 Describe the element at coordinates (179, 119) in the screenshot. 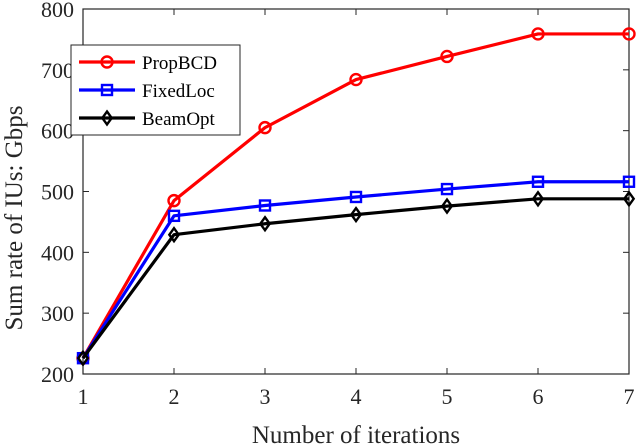

I see `legend-label: BeamOpt` at that location.